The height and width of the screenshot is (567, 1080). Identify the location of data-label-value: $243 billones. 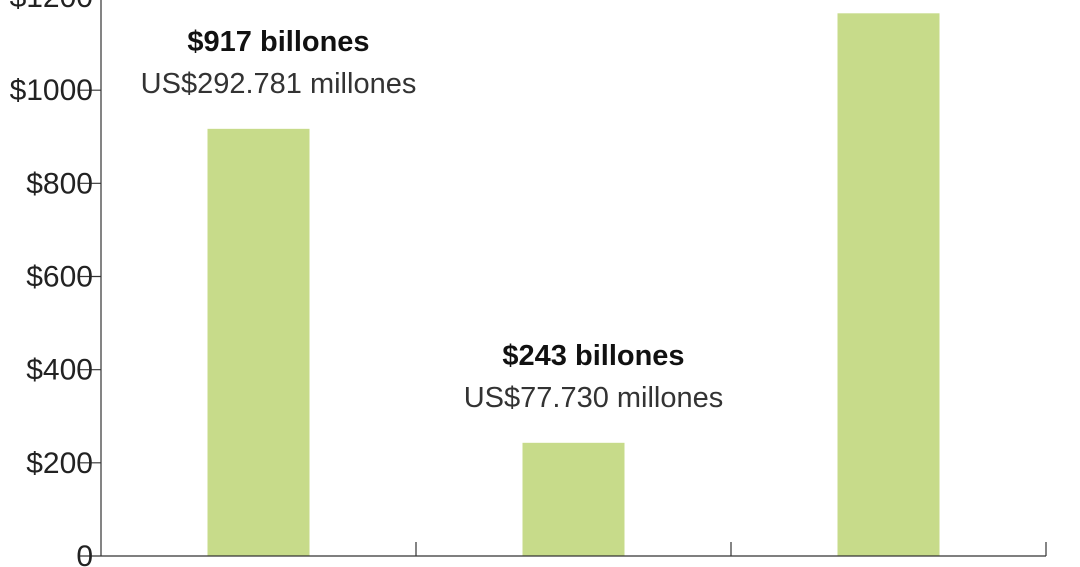
(593, 356).